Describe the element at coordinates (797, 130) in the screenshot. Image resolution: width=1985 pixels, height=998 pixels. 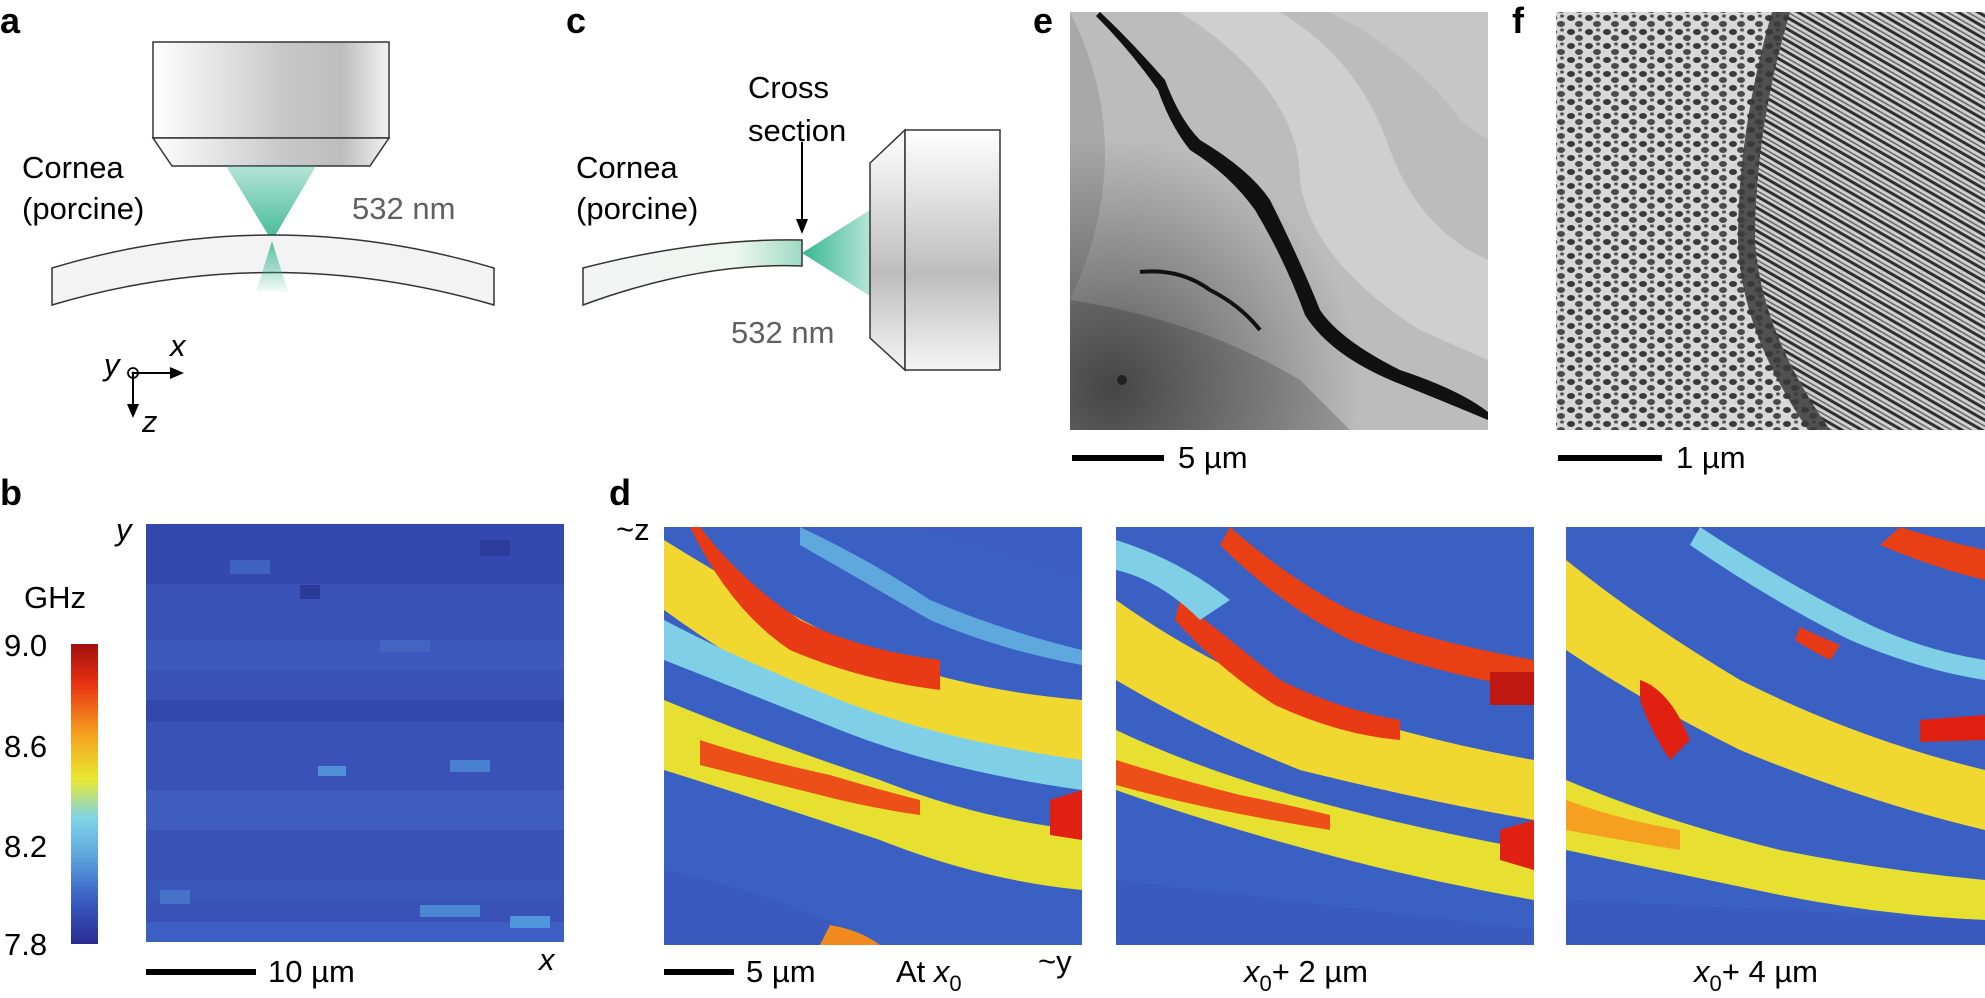
I see `cross-section-label-2: section` at that location.